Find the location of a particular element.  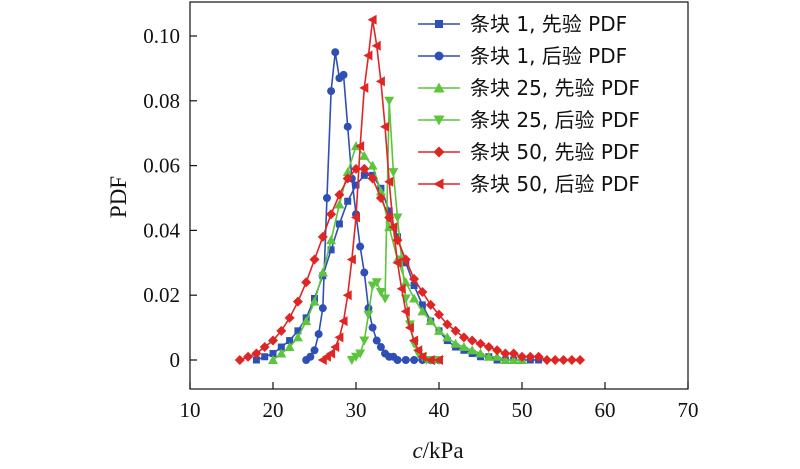

x-tick-label: 50 is located at coordinates (522, 410).